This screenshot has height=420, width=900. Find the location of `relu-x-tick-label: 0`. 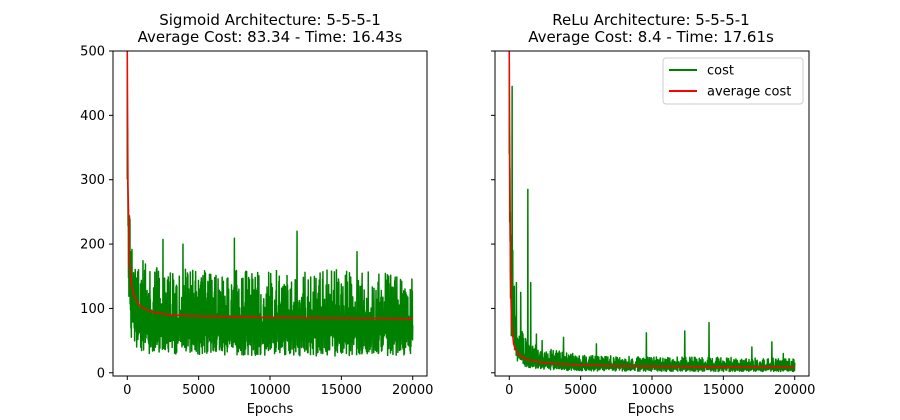

relu-x-tick-label: 0 is located at coordinates (509, 390).